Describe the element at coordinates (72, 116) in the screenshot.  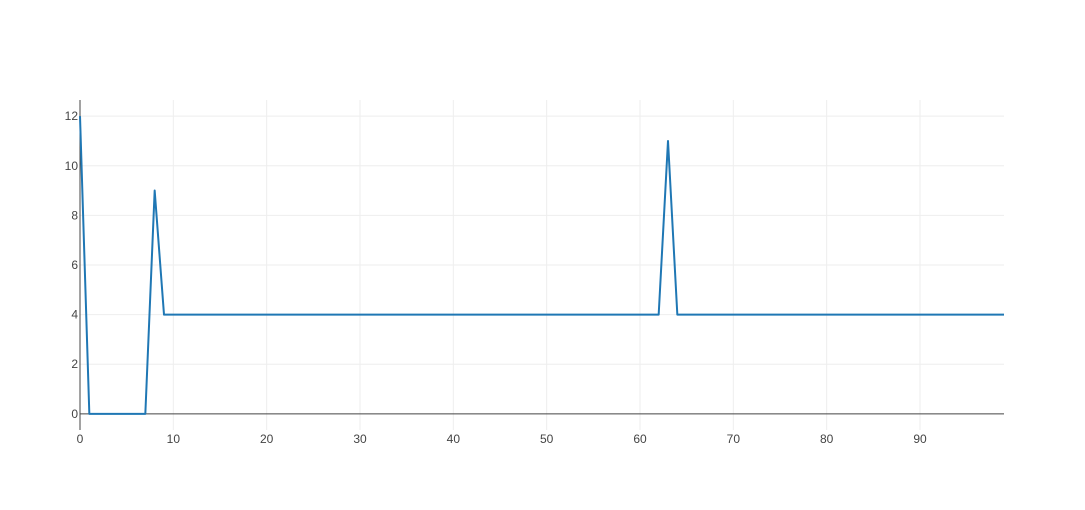
I see `y-tick-label: 12` at that location.